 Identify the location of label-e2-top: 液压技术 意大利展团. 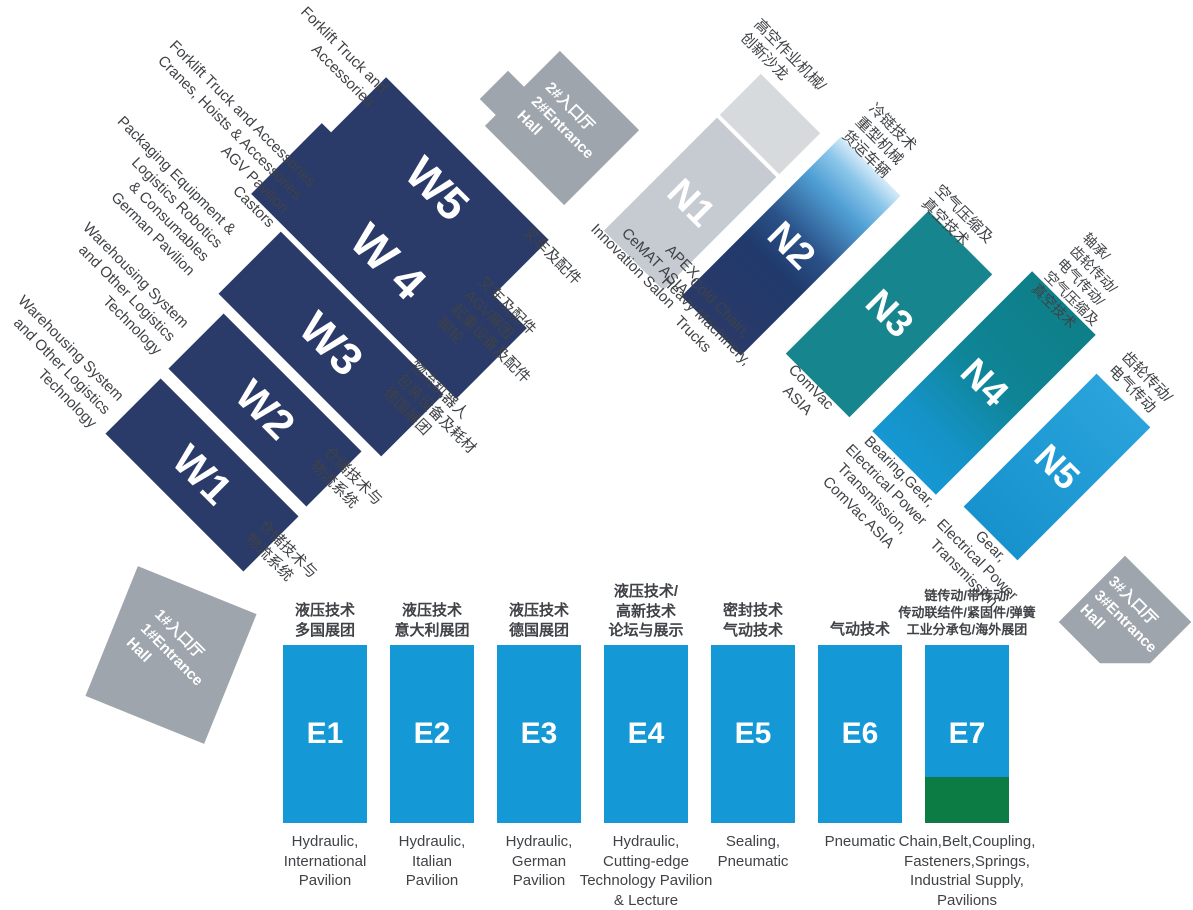
(432, 620).